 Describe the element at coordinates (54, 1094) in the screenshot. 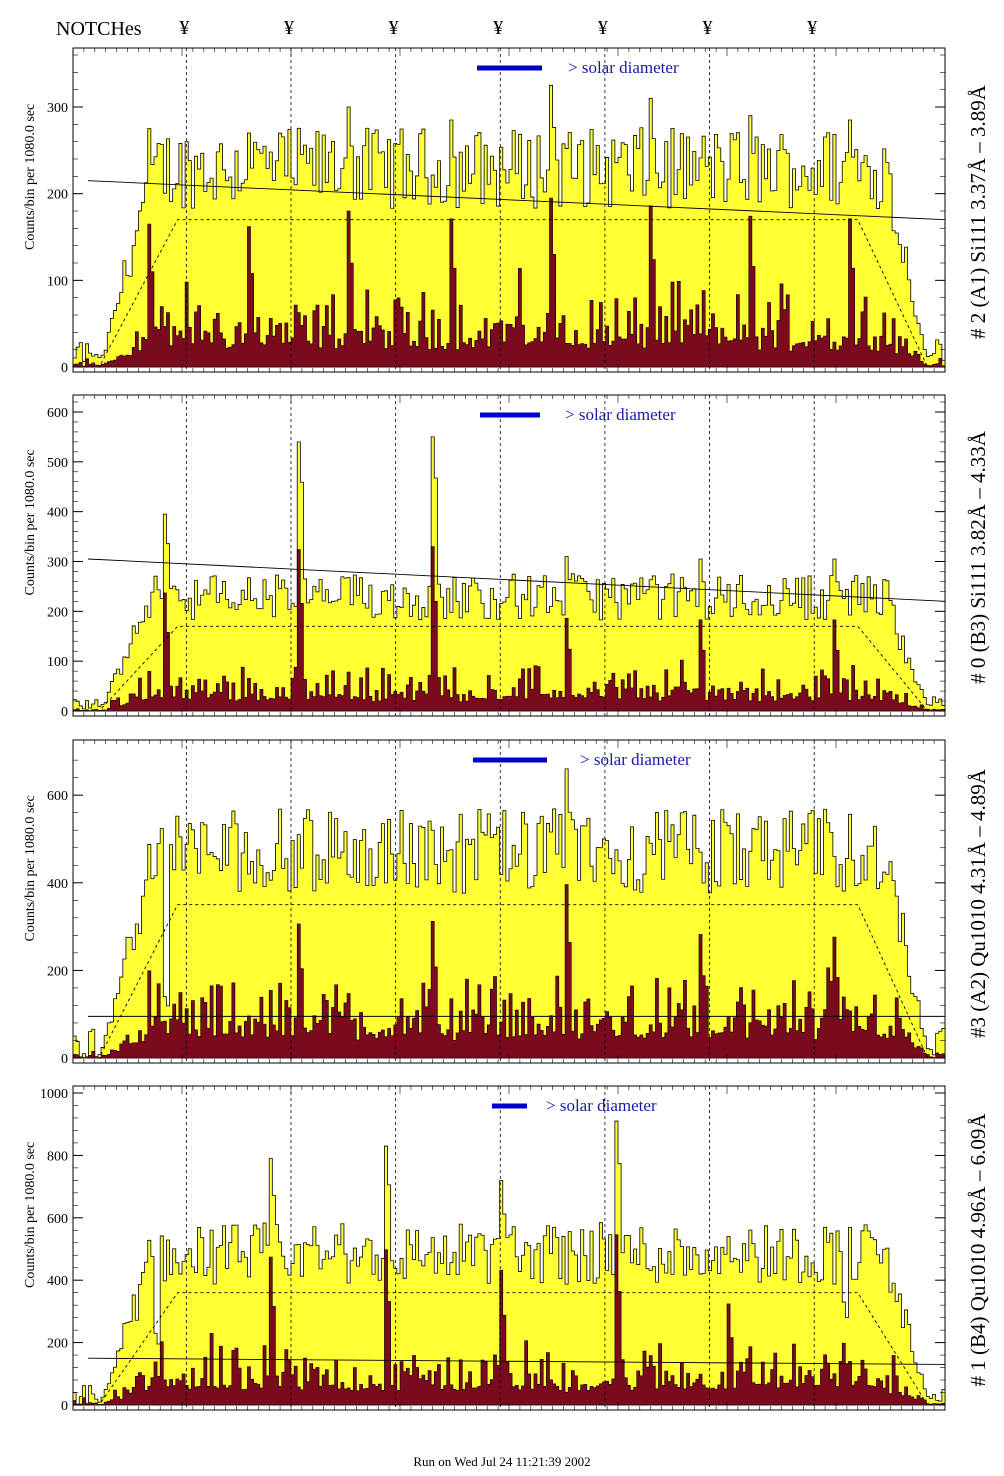

I see `y-tick-label: 1000` at that location.